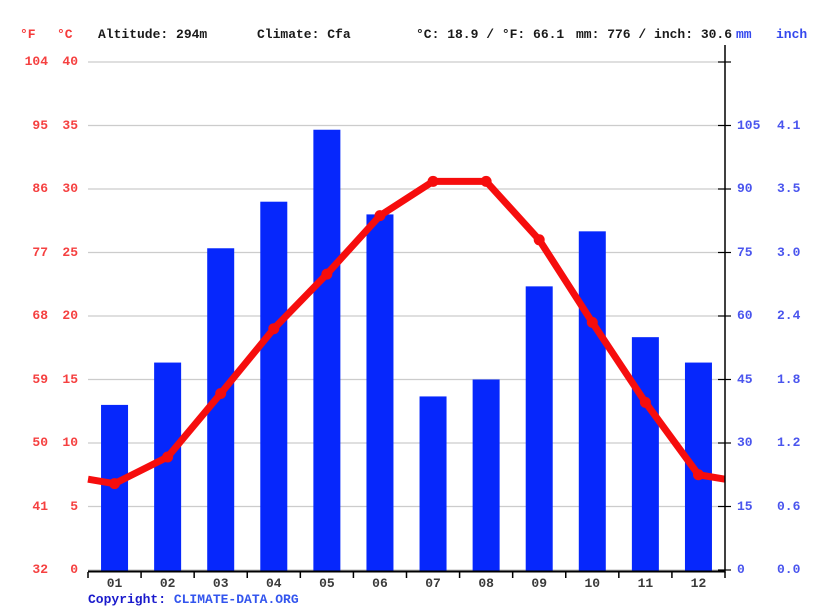  What do you see at coordinates (40, 125) in the screenshot?
I see `left-axis-fahrenheit-tick: 95` at bounding box center [40, 125].